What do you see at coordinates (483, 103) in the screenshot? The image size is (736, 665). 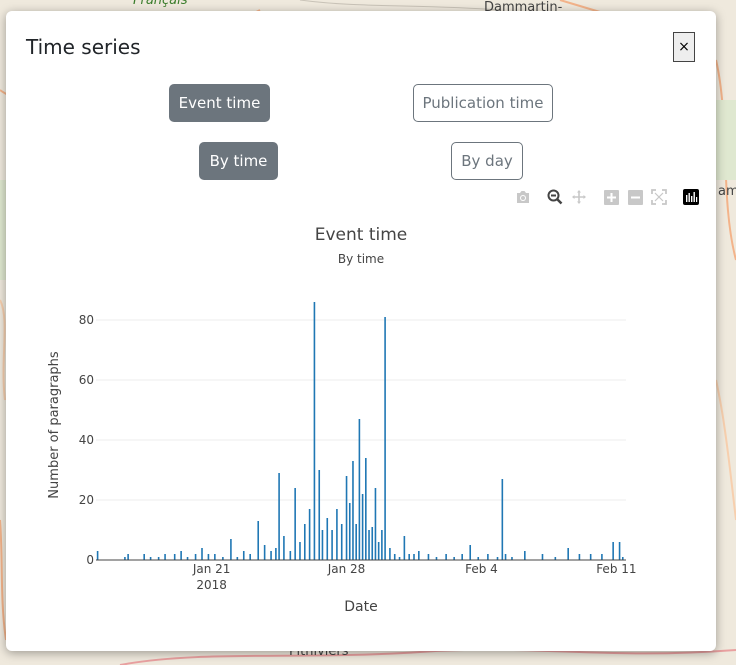 I see `publication-time-button: Publication time` at bounding box center [483, 103].